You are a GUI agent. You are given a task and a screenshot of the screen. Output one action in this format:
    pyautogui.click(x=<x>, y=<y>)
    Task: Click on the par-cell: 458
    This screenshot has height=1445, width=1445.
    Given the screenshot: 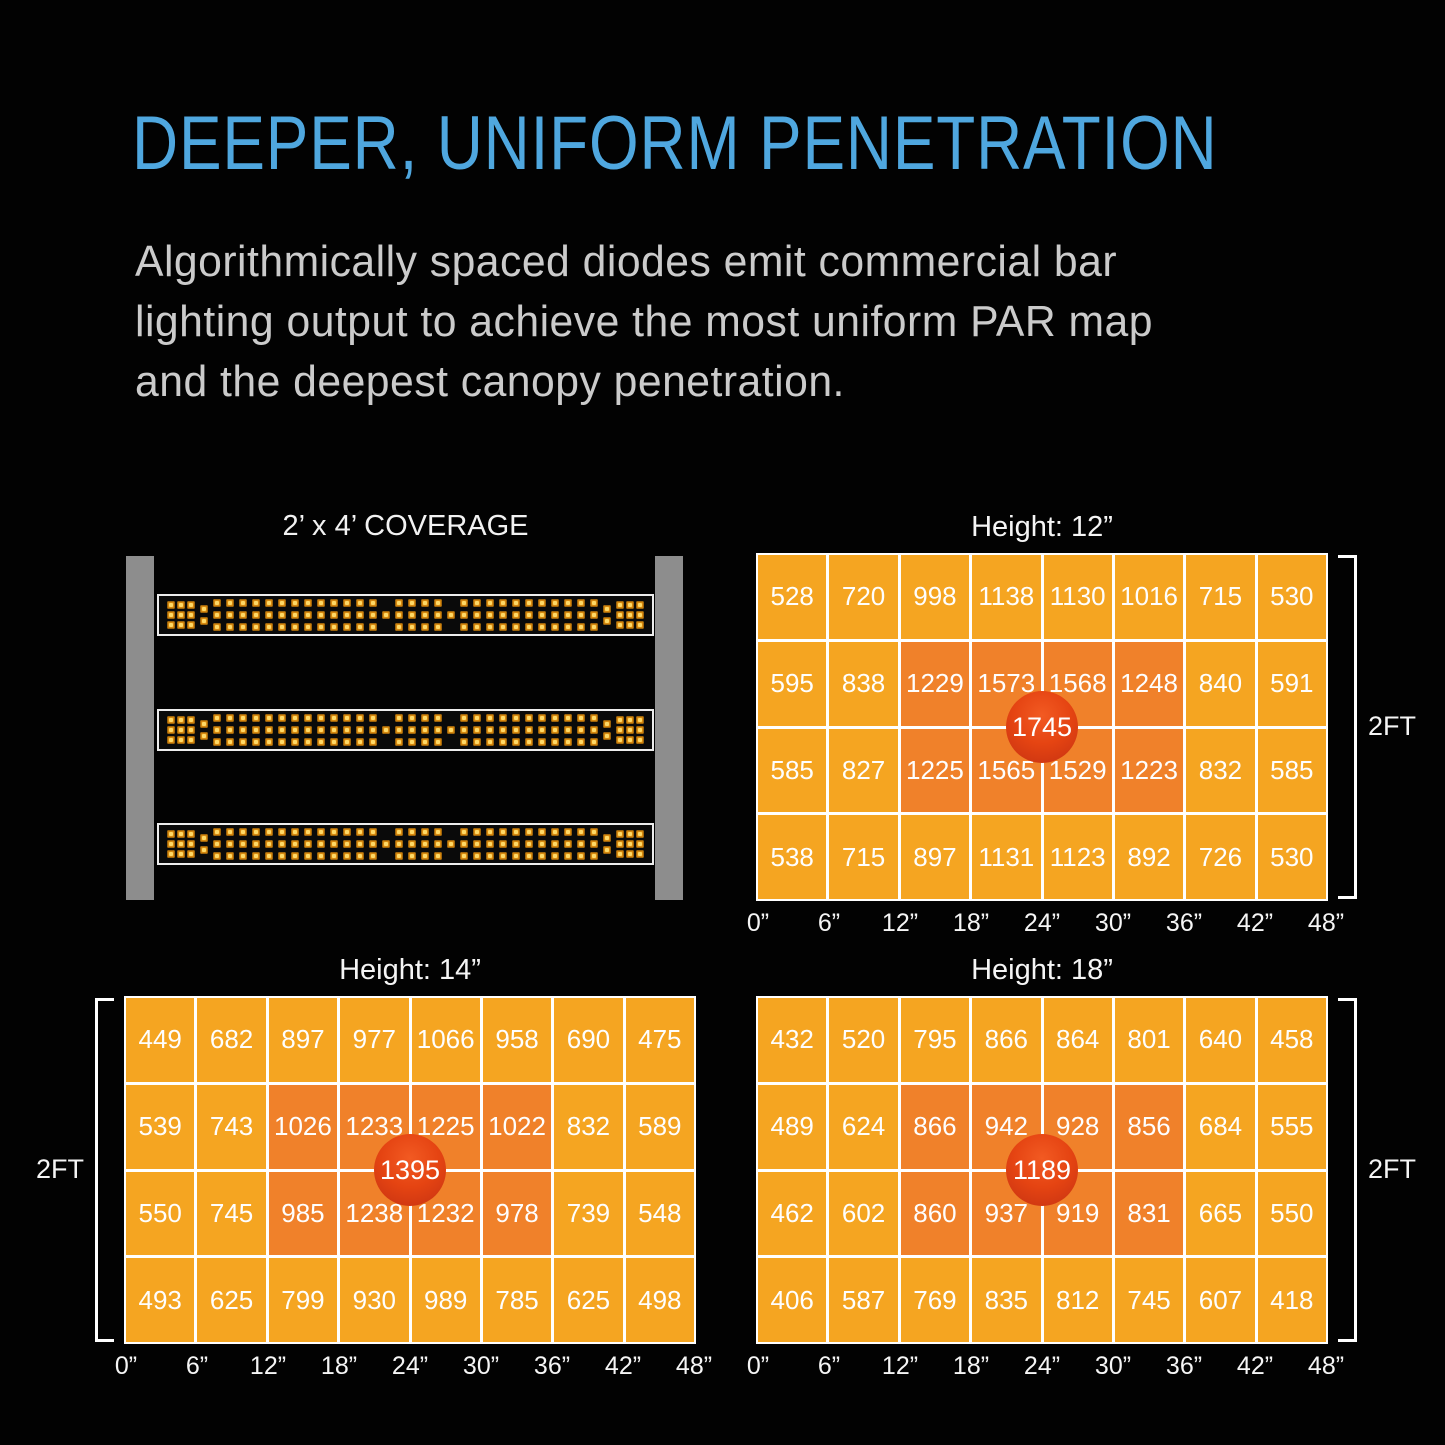 What is the action you would take?
    pyautogui.click(x=1291, y=1040)
    